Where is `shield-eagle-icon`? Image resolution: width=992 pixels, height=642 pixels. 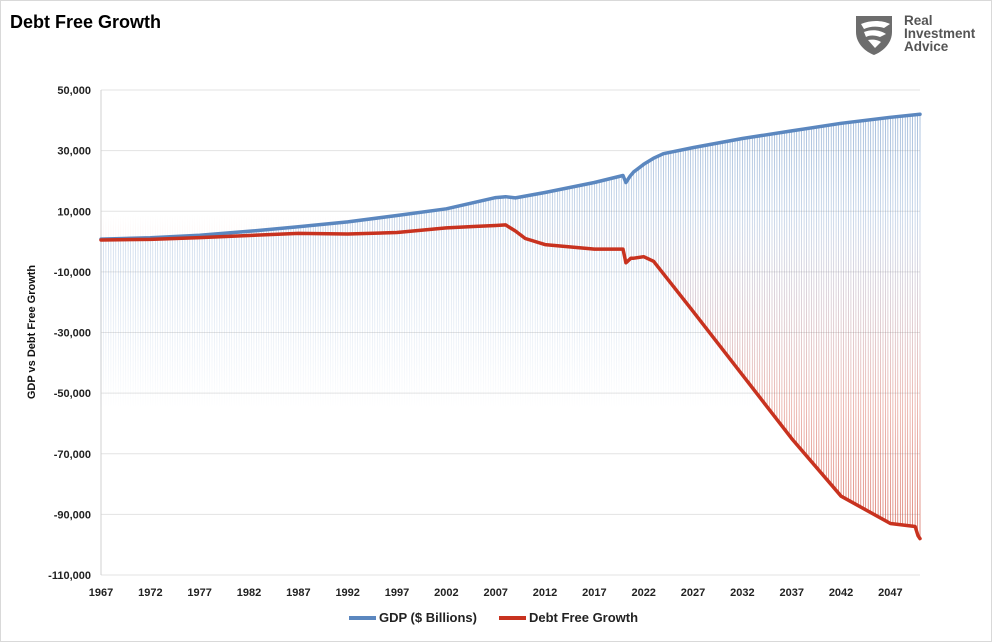 shield-eagle-icon is located at coordinates (874, 35).